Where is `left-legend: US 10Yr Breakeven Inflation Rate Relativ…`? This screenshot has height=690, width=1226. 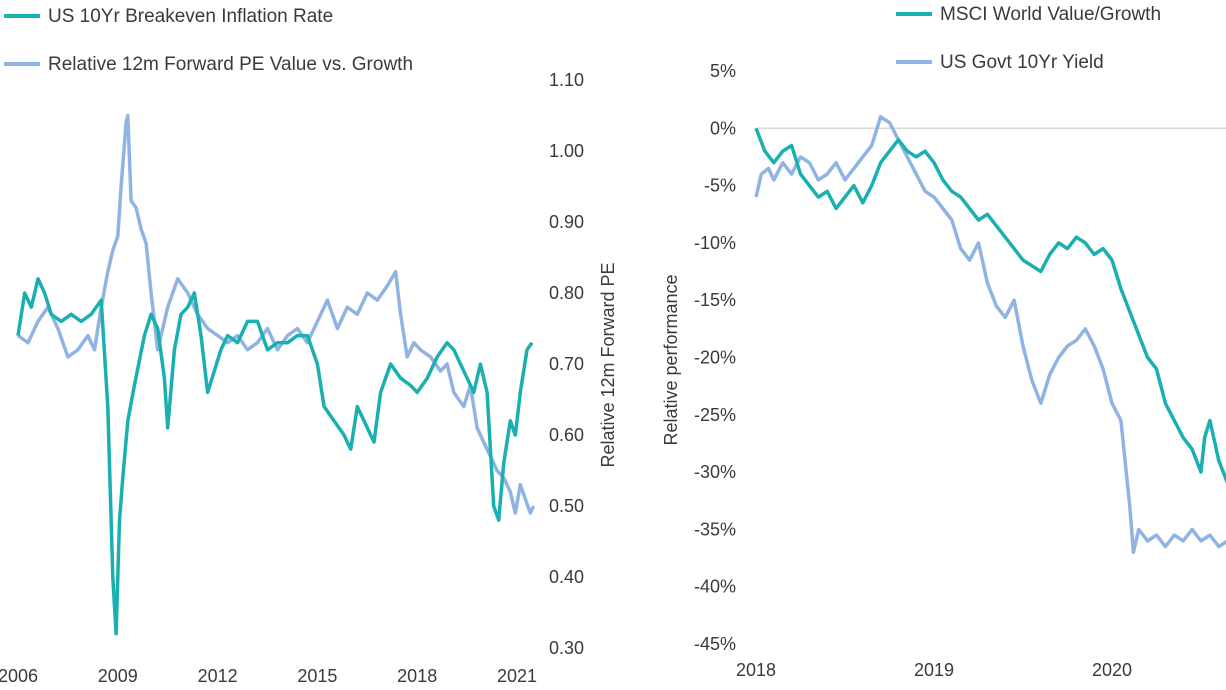 left-legend: US 10Yr Breakeven Inflation Rate Relativ… is located at coordinates (208, 40).